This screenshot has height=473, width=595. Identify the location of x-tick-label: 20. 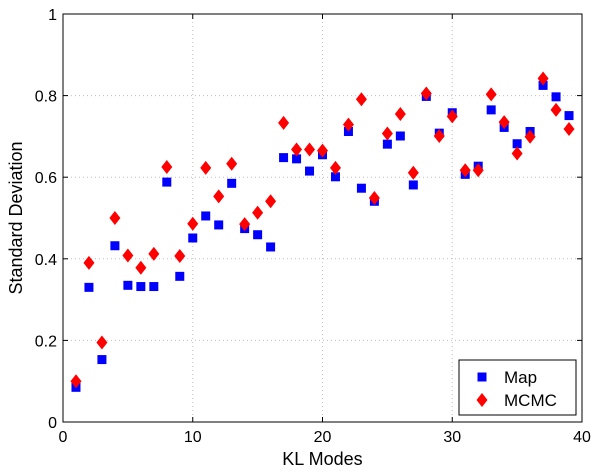
(323, 437).